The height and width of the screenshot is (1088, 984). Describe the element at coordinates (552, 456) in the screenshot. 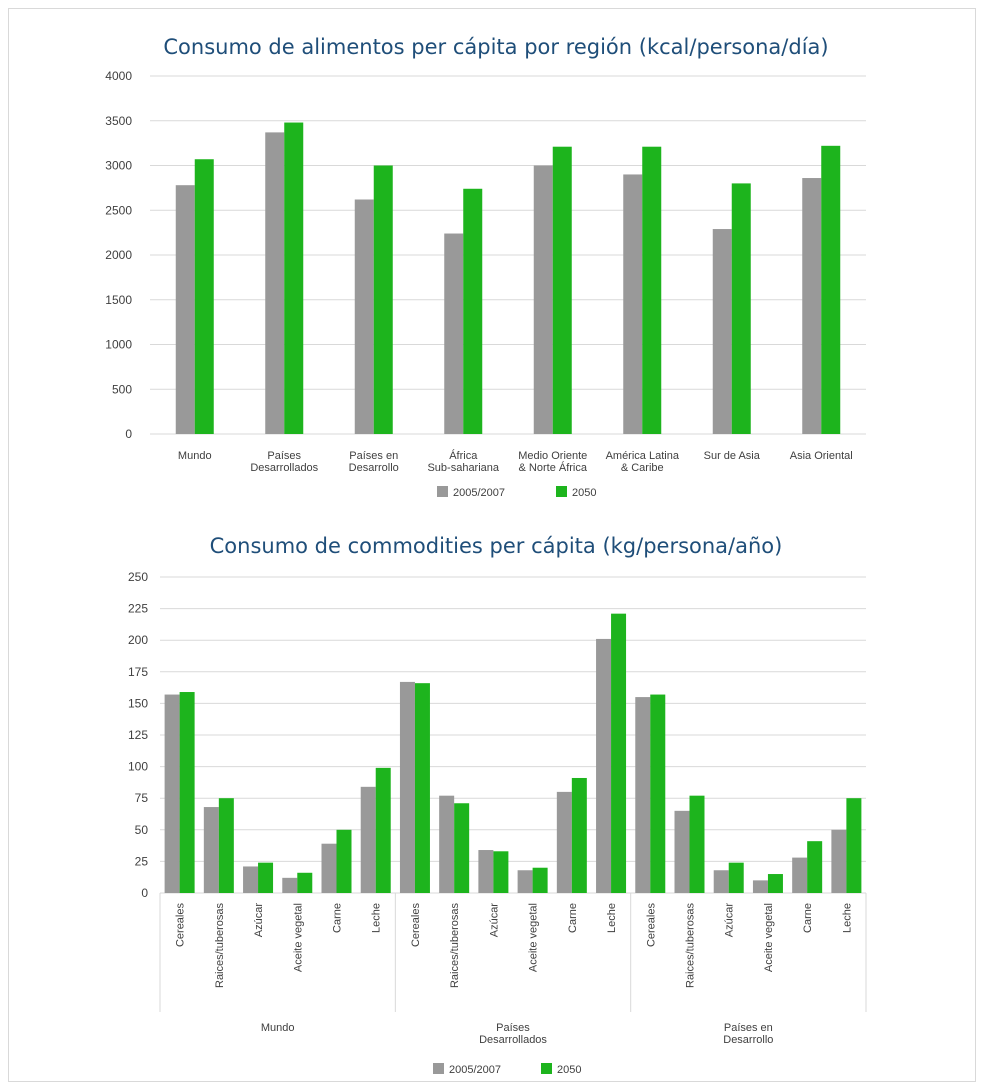

I see `chart-1-category-label: Medio Oriente` at that location.